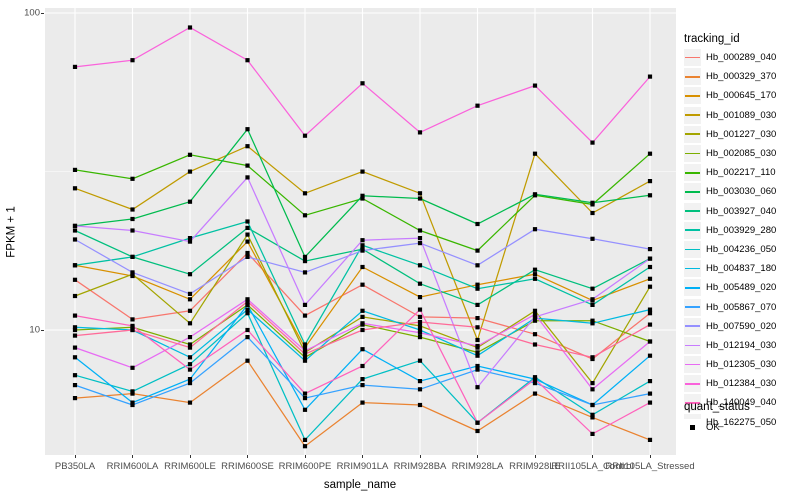  What do you see at coordinates (702, 427) in the screenshot?
I see `quant-status-item-list: OK` at bounding box center [702, 427].